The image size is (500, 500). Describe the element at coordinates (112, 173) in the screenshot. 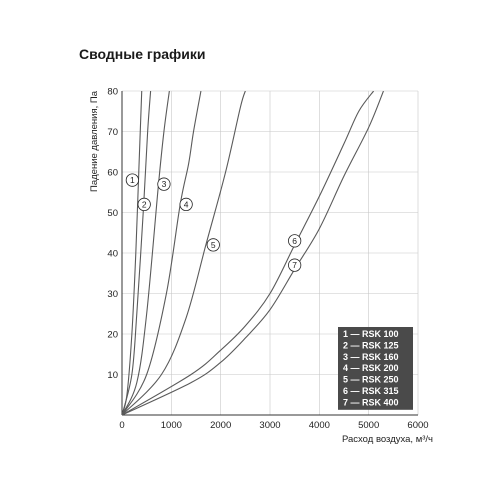

I see `y-tick-label: 60` at that location.